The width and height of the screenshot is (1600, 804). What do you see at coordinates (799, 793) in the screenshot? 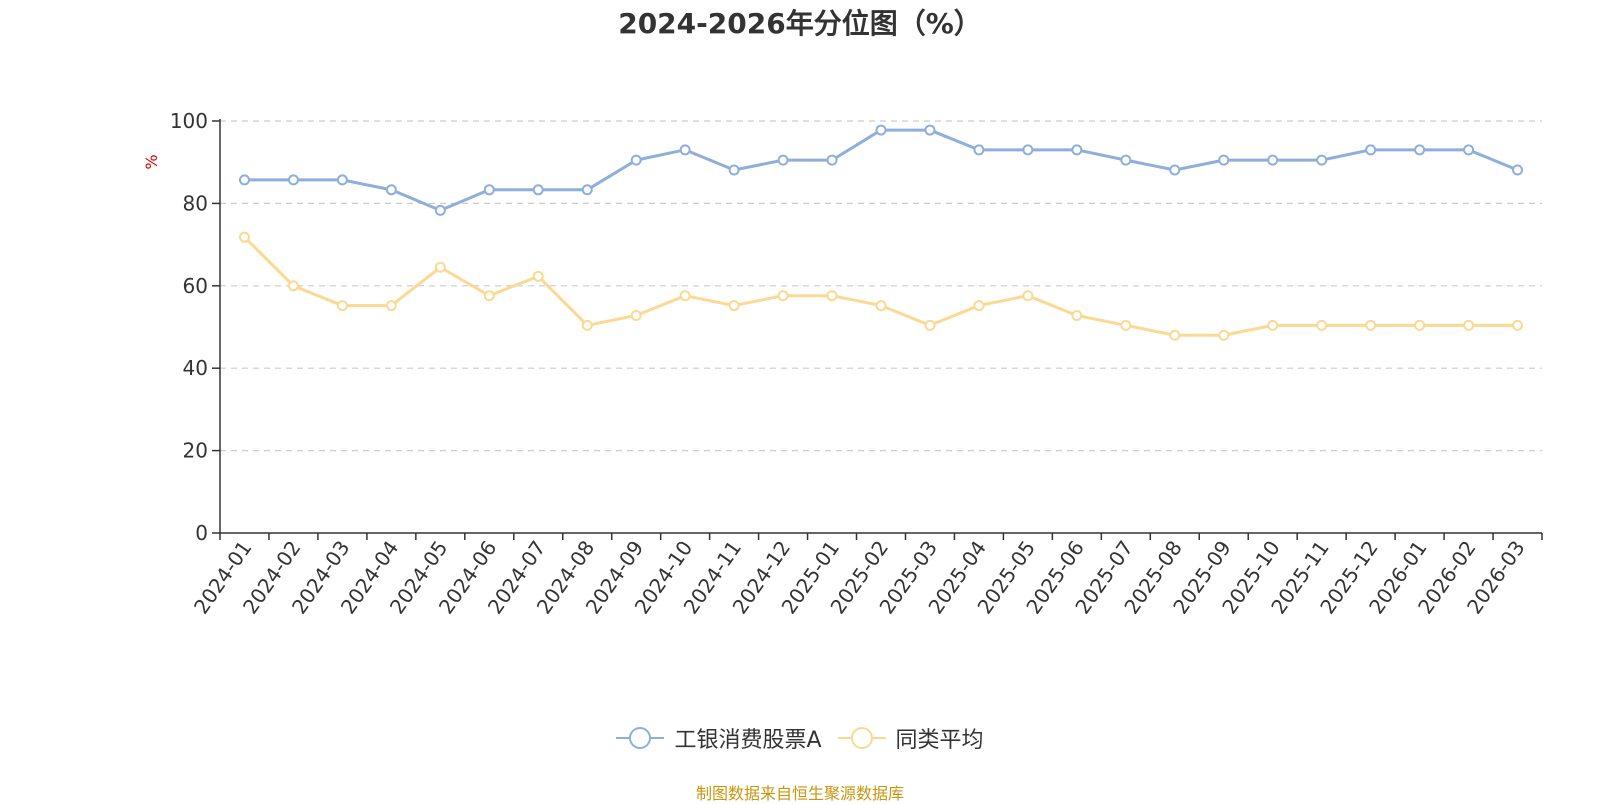
I see `data-source-note: 制图数据来自恒生聚源数据库` at bounding box center [799, 793].